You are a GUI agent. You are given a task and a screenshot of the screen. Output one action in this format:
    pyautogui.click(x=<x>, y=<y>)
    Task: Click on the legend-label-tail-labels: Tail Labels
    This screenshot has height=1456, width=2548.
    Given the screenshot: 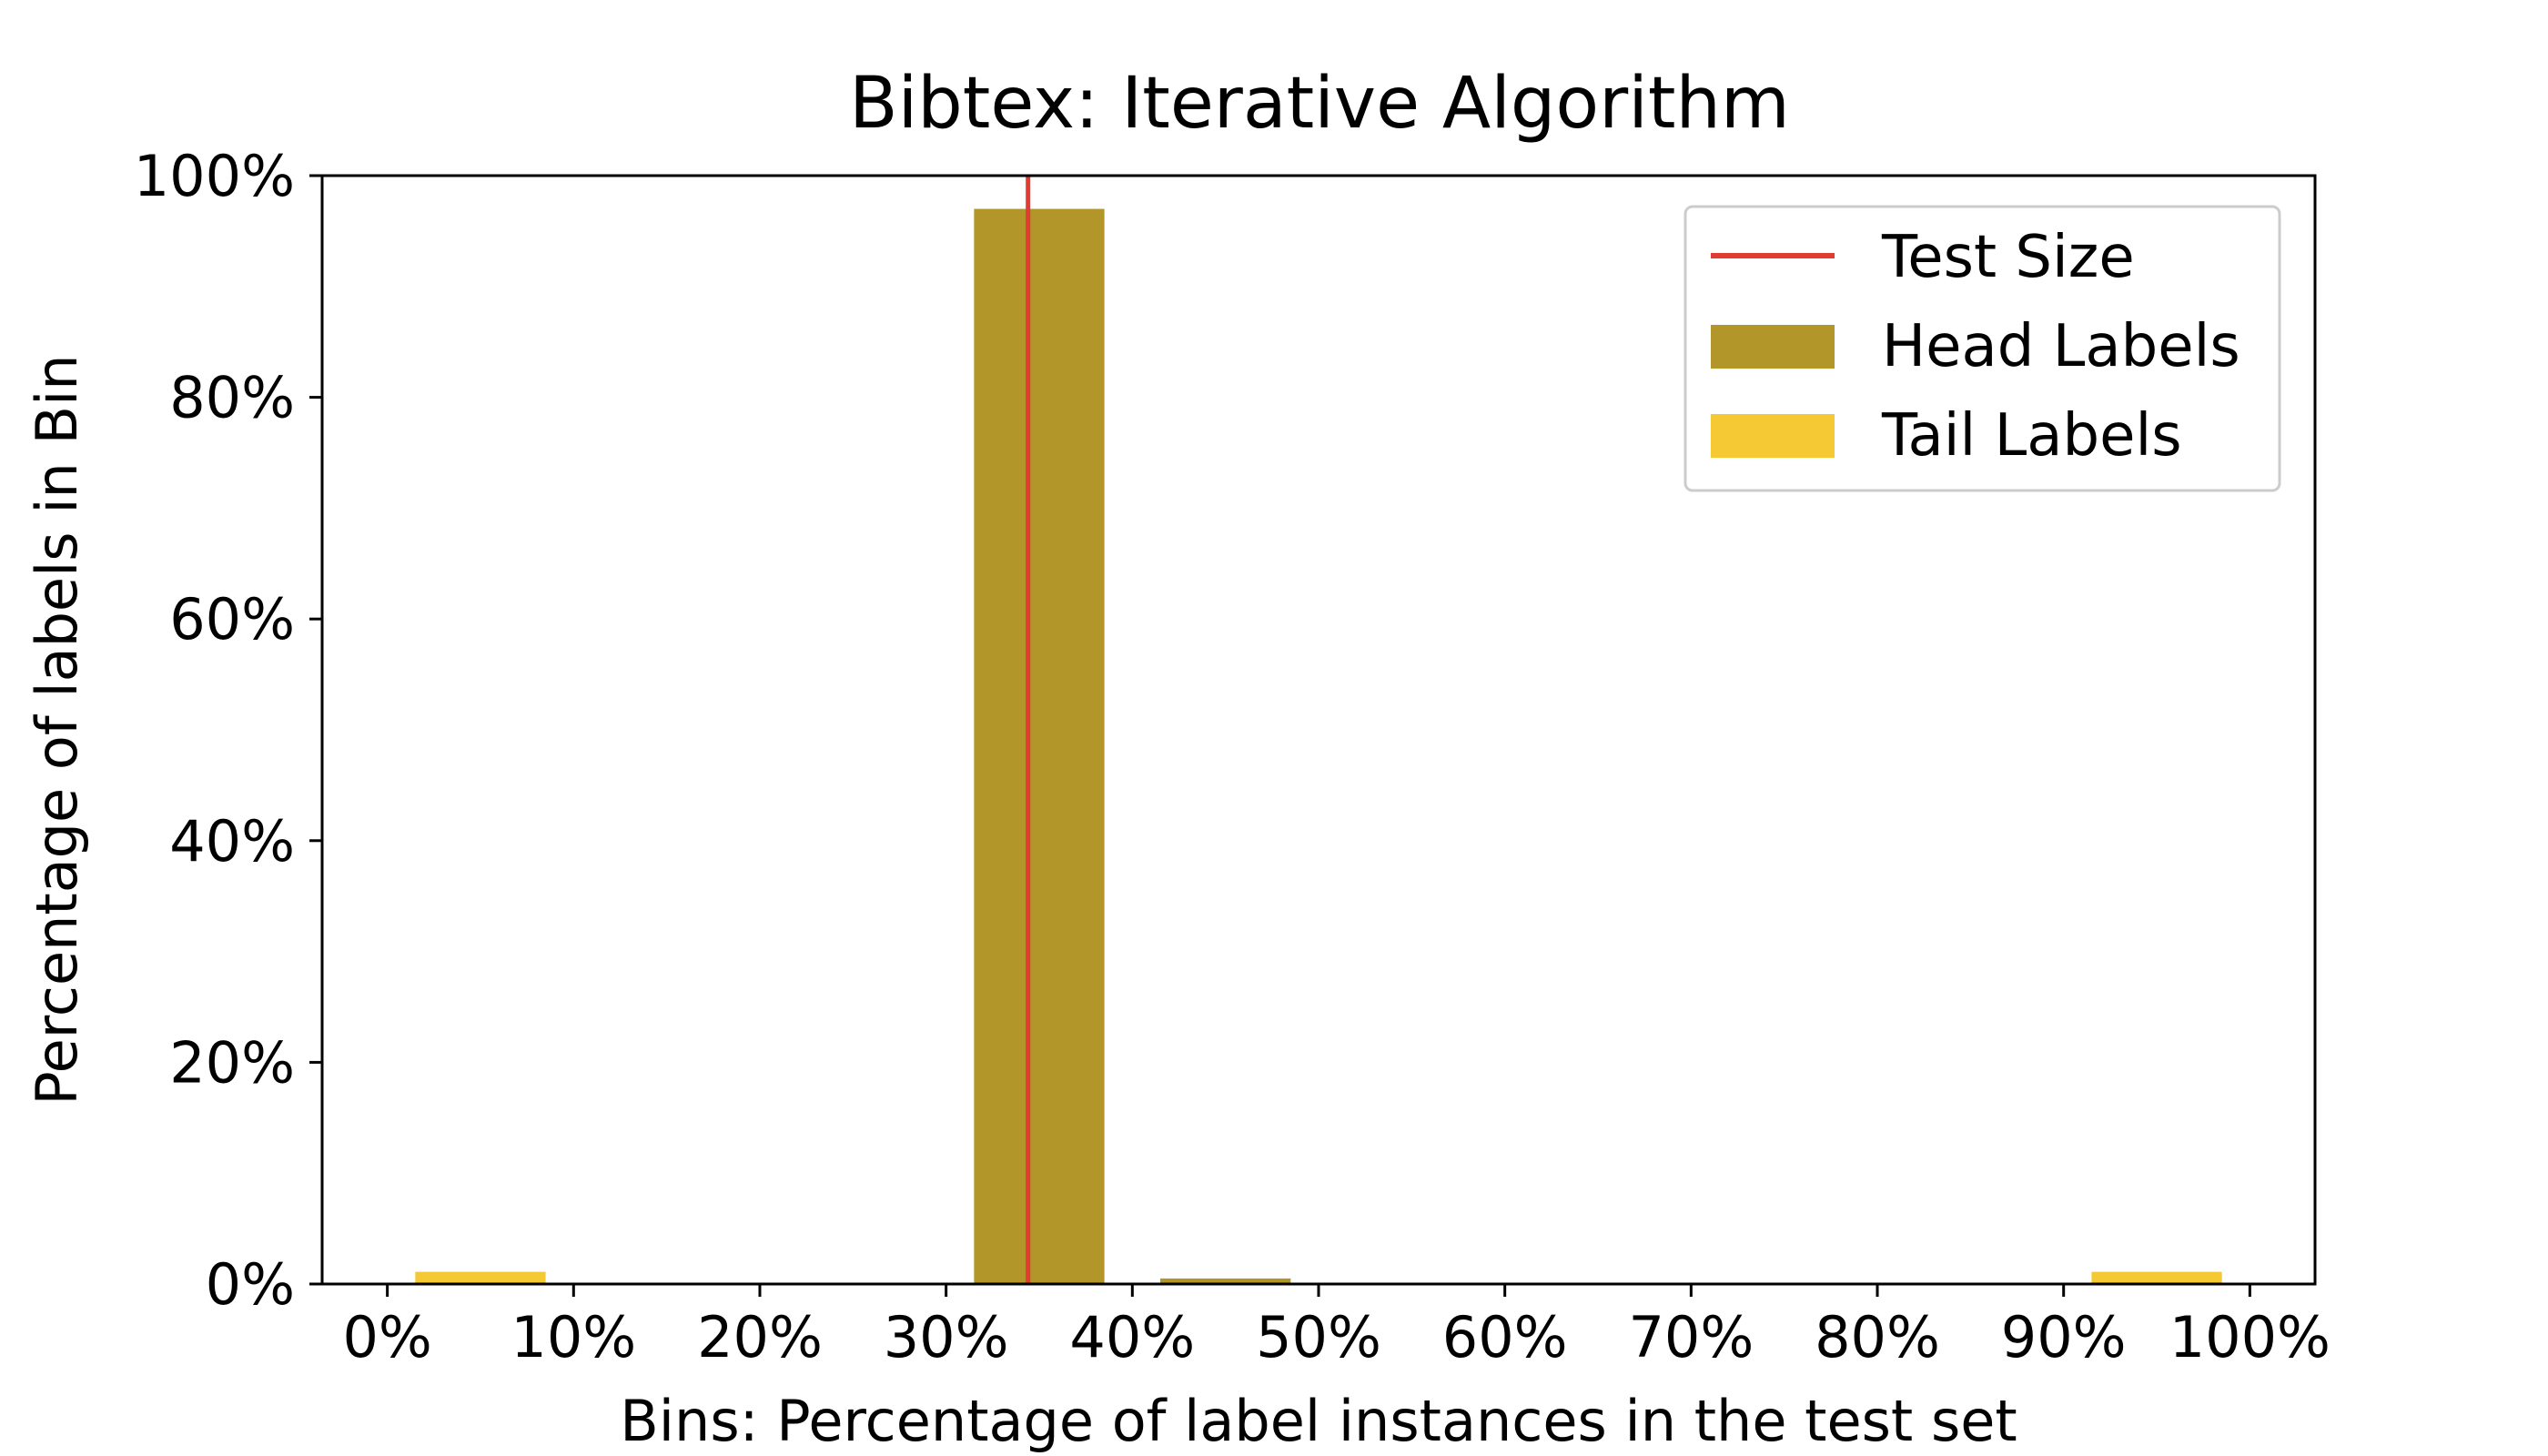 What is the action you would take?
    pyautogui.click(x=2032, y=436)
    